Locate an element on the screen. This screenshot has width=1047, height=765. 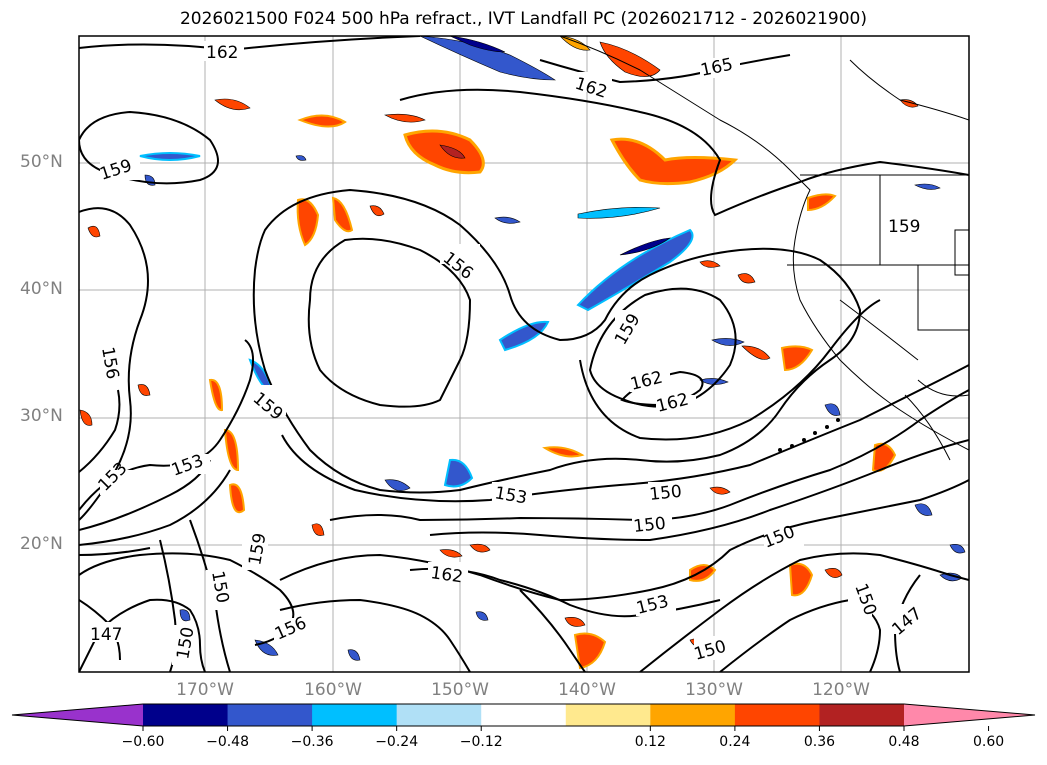
colorbar-tick-label: −0.48 is located at coordinates (227, 742).